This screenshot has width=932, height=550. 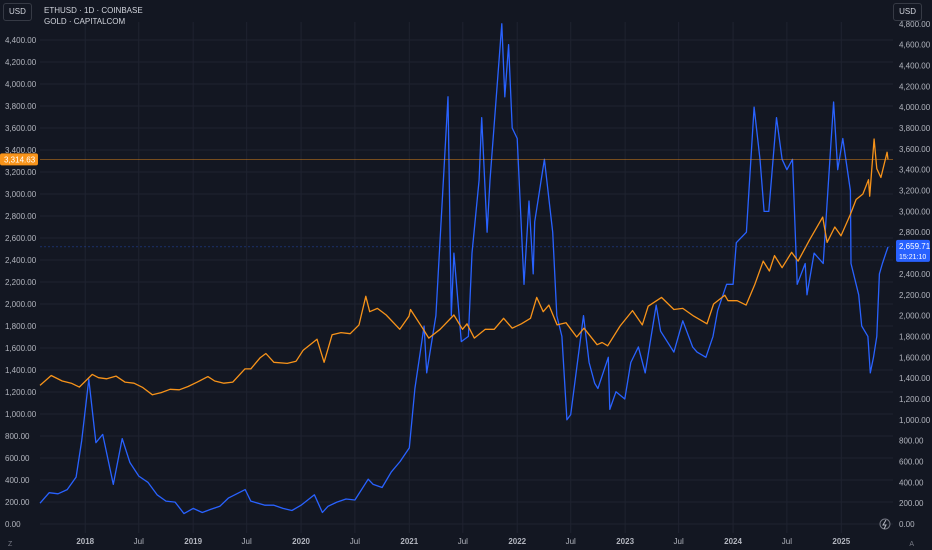 I want to click on right-tick-label: 2,400.00, so click(x=915, y=274).